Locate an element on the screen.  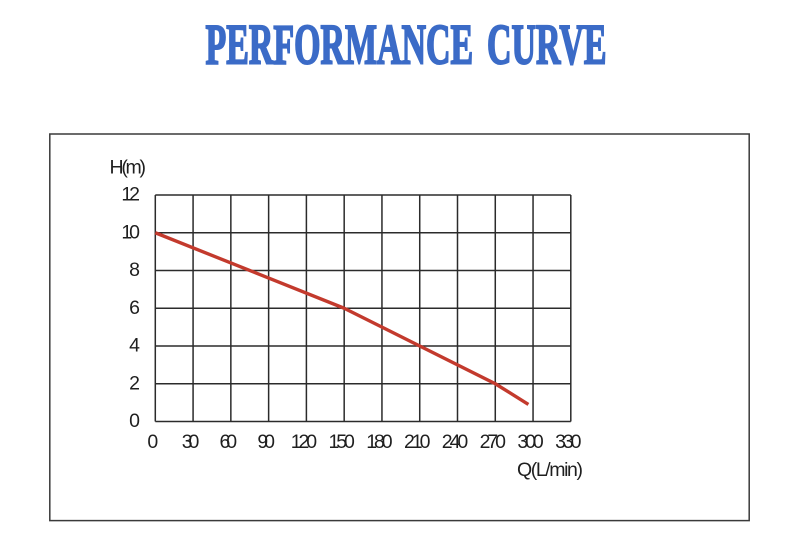
svg-text: 10 is located at coordinates (130, 232).